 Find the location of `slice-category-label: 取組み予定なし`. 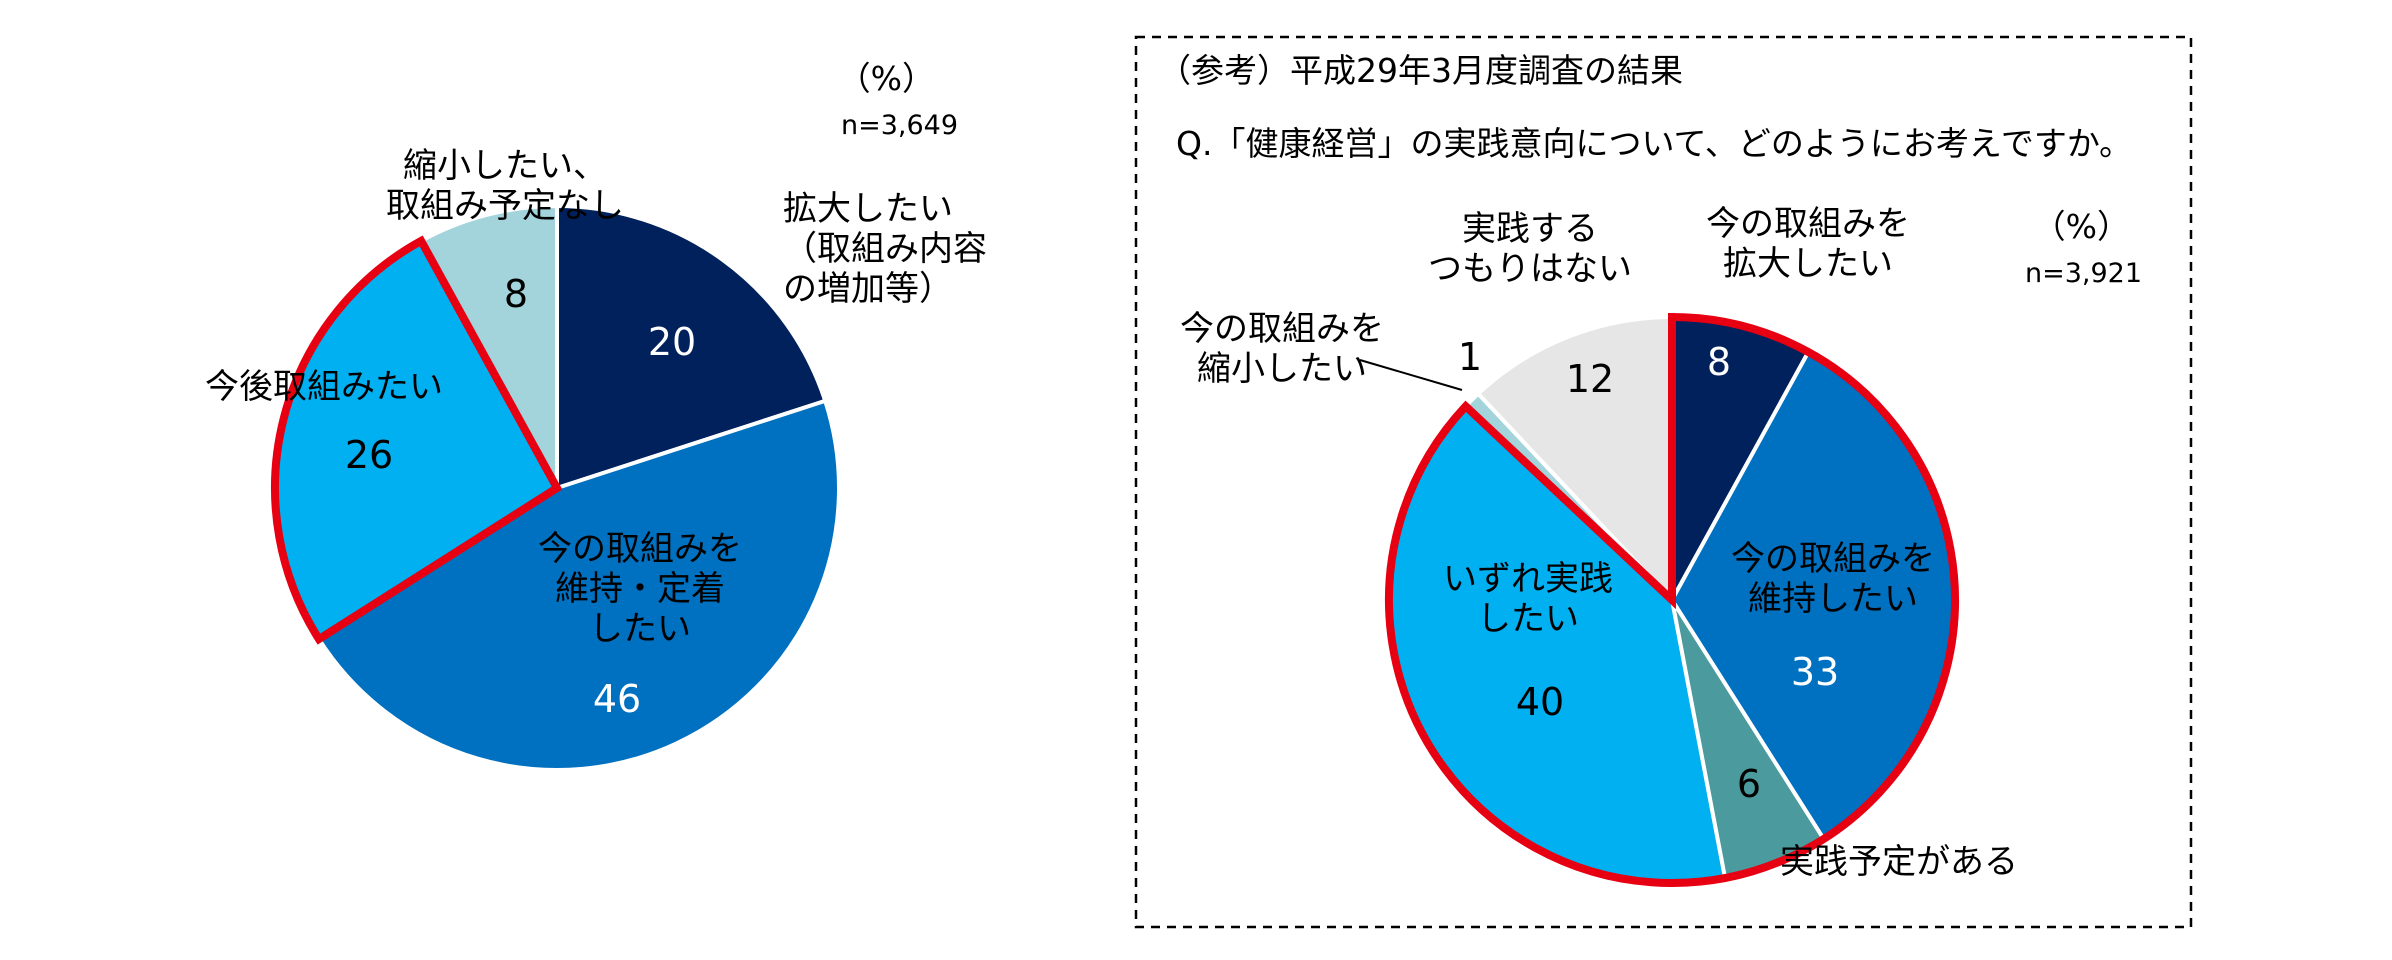

slice-category-label: 取組み予定なし is located at coordinates (505, 206).